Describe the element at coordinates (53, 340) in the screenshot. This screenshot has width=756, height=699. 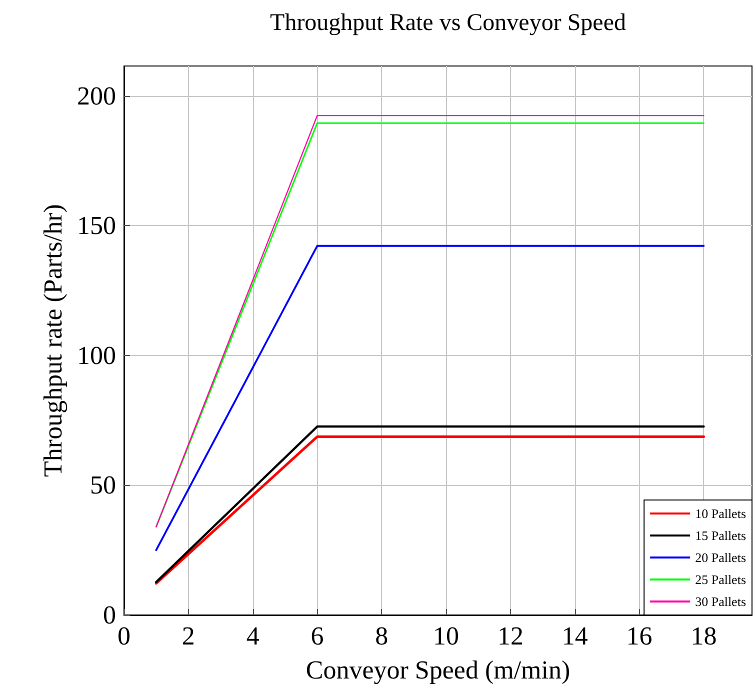
I see `y-axis-title: Throughput rate (Parts/hr)` at that location.